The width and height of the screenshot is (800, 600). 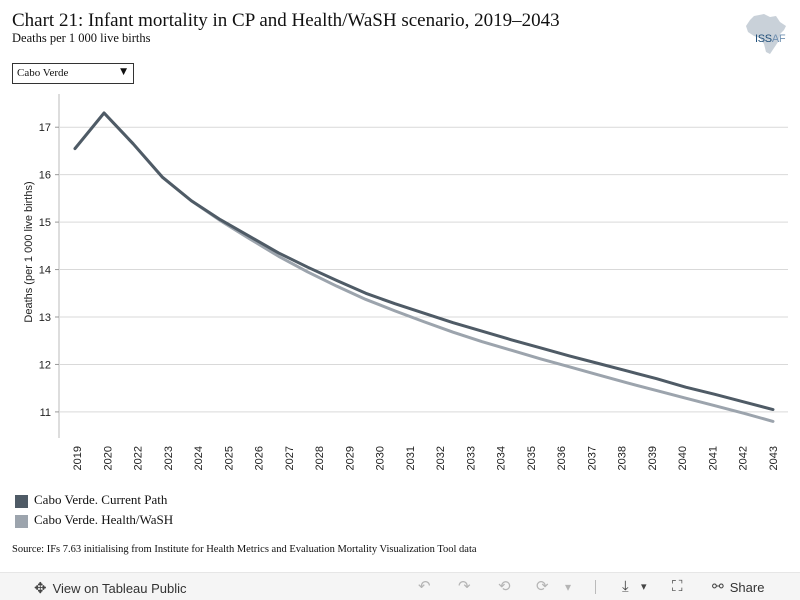 I want to click on legend-item-current-path: Cabo Verde. Current Path, so click(x=94, y=500).